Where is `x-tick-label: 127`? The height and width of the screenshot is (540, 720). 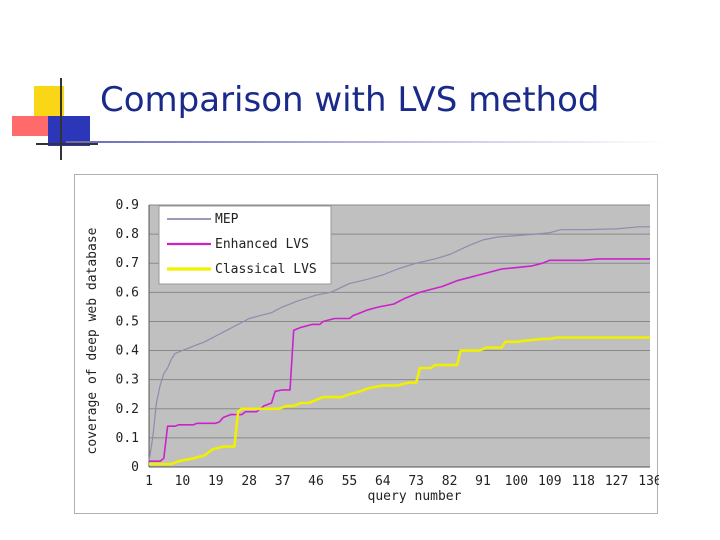 x-tick-label: 127 is located at coordinates (616, 481).